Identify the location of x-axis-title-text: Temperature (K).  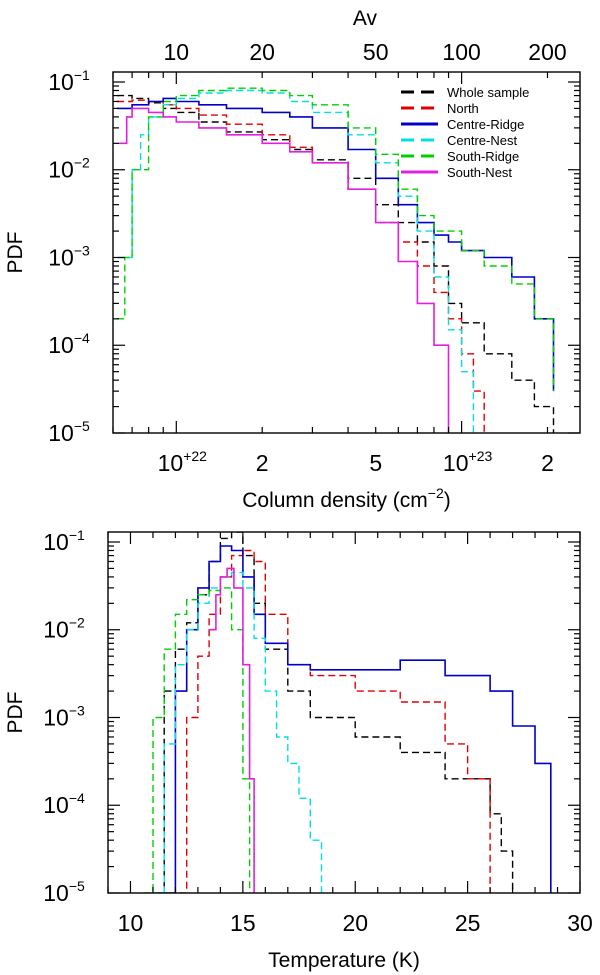
(344, 960).